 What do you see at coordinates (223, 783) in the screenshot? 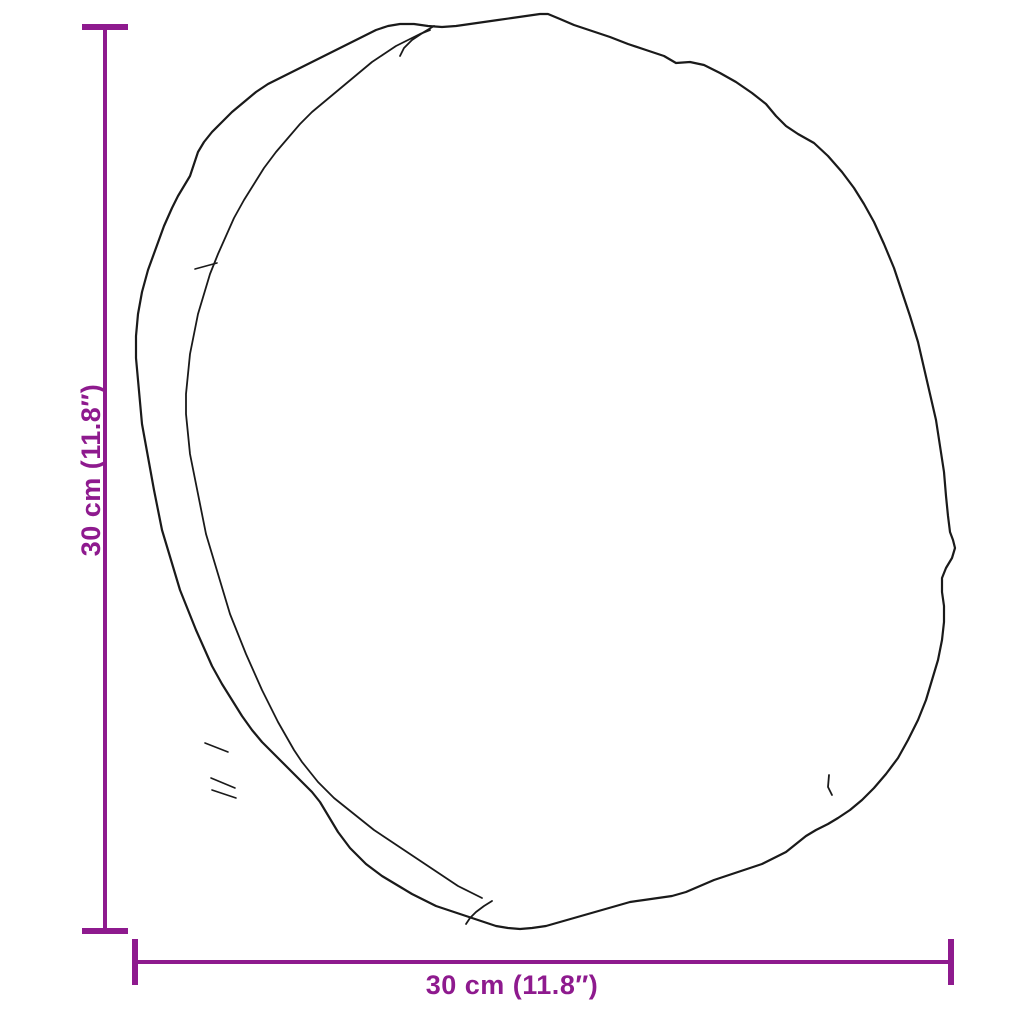
I see `rim-tick-3-path` at bounding box center [223, 783].